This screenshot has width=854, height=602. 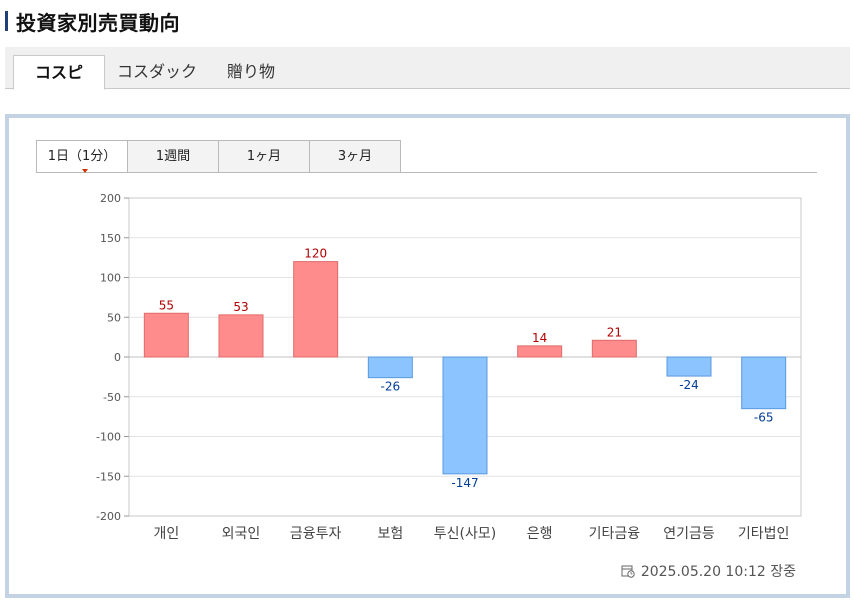 What do you see at coordinates (240, 307) in the screenshot?
I see `data-label: 53` at bounding box center [240, 307].